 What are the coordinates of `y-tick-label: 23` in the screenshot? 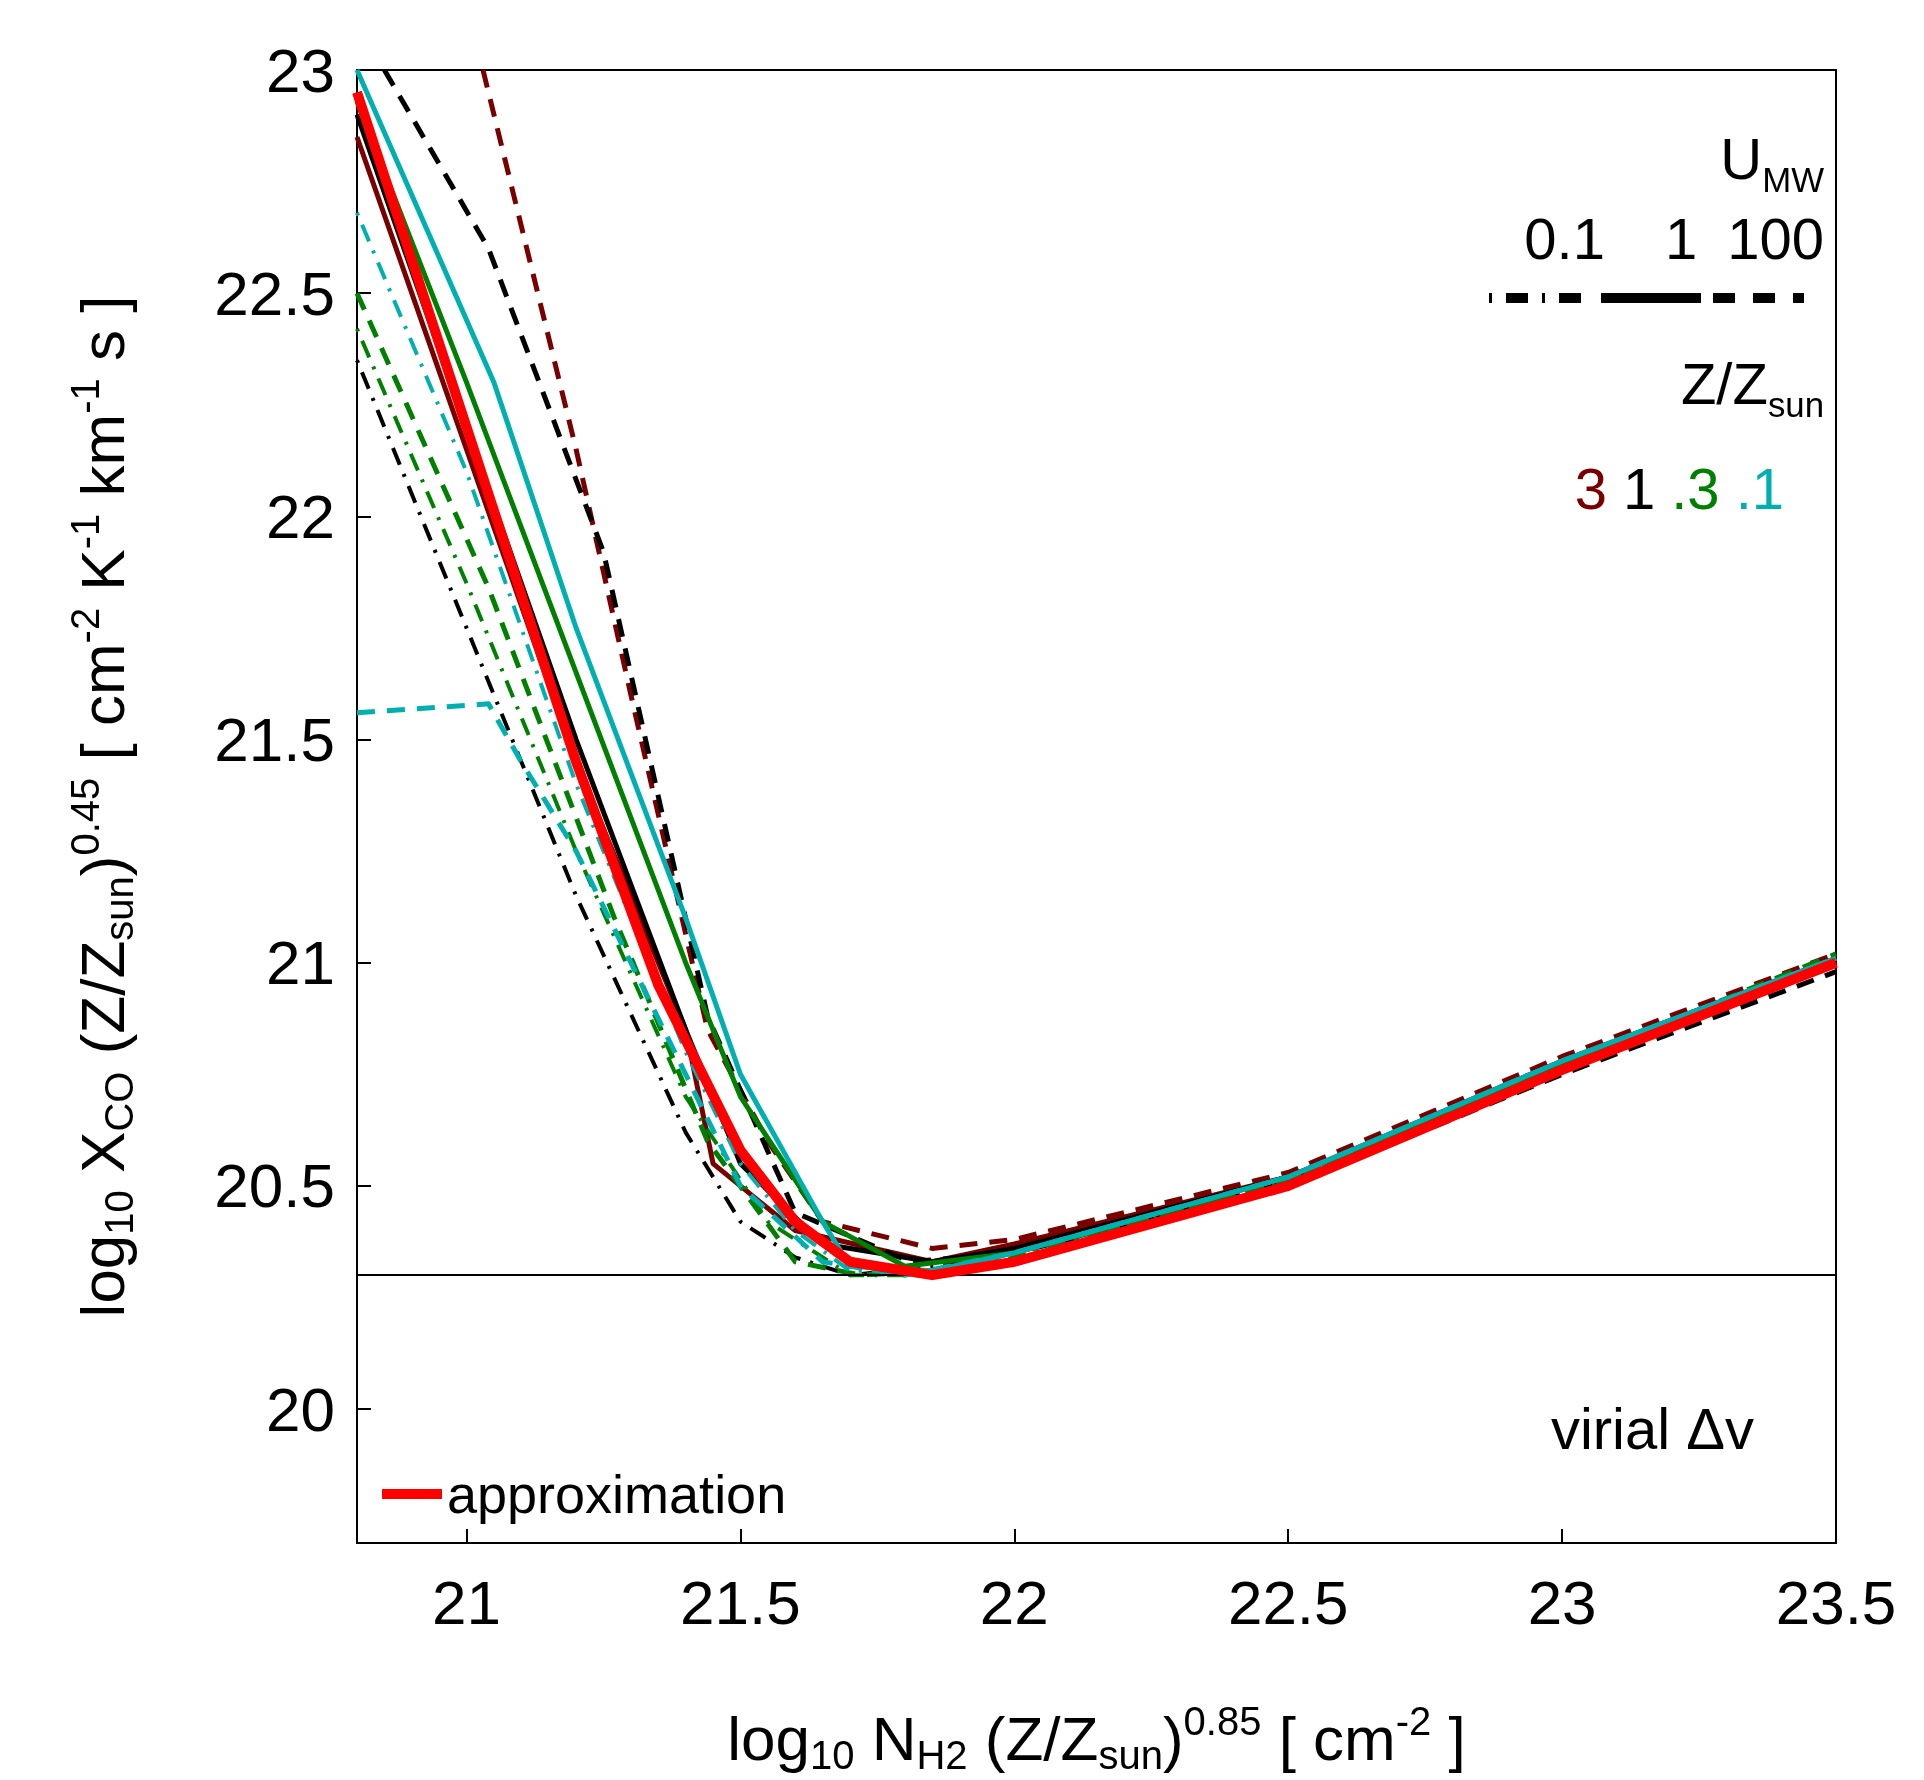 It's located at (300, 70).